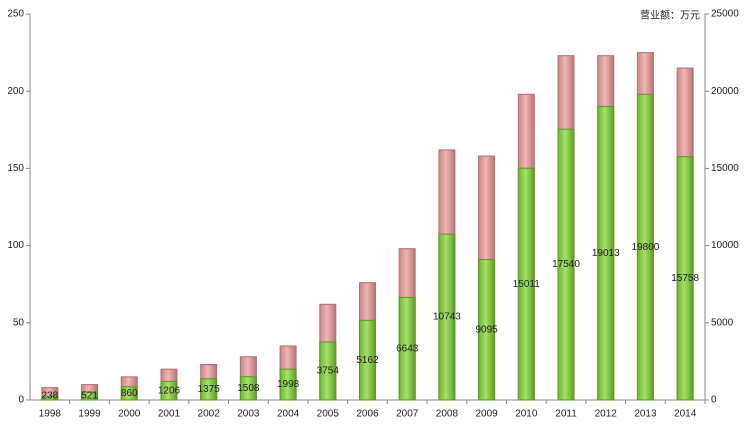 The width and height of the screenshot is (750, 444). Describe the element at coordinates (670, 15) in the screenshot. I see `unit-annotation: 营业额：万元` at that location.